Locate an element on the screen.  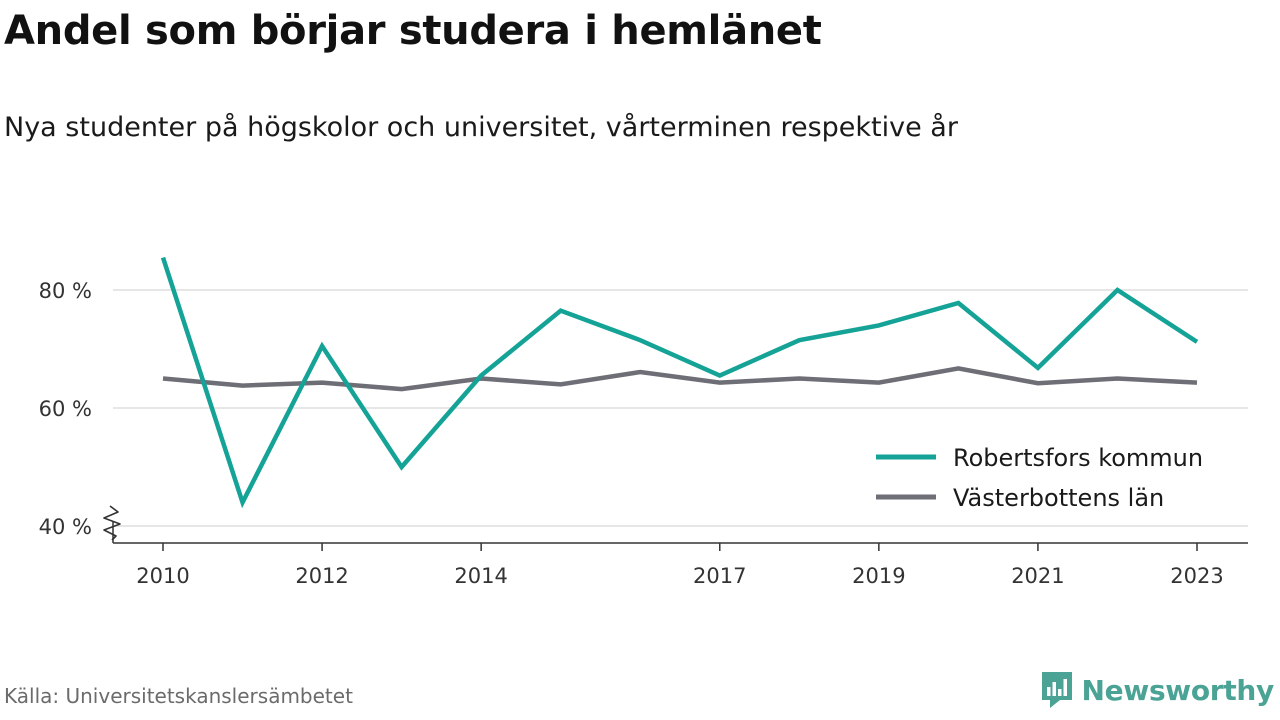
x-tick-label-2017: 2017 is located at coordinates (719, 576).